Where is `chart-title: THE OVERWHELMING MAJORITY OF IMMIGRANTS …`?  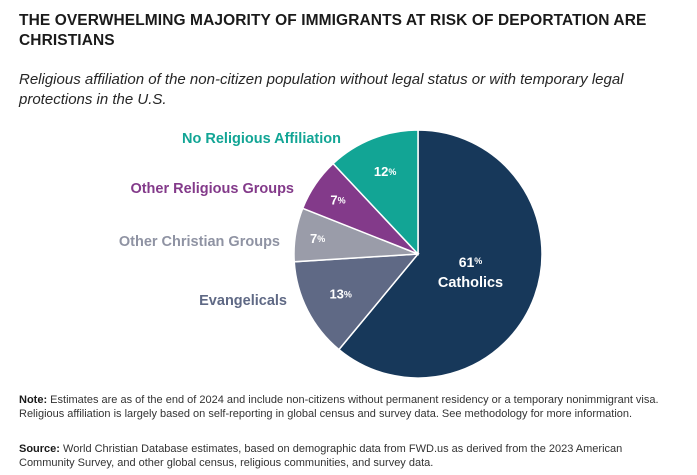
chart-title: THE OVERWHELMING MAJORITY OF IMMIGRANTS … is located at coordinates (333, 30).